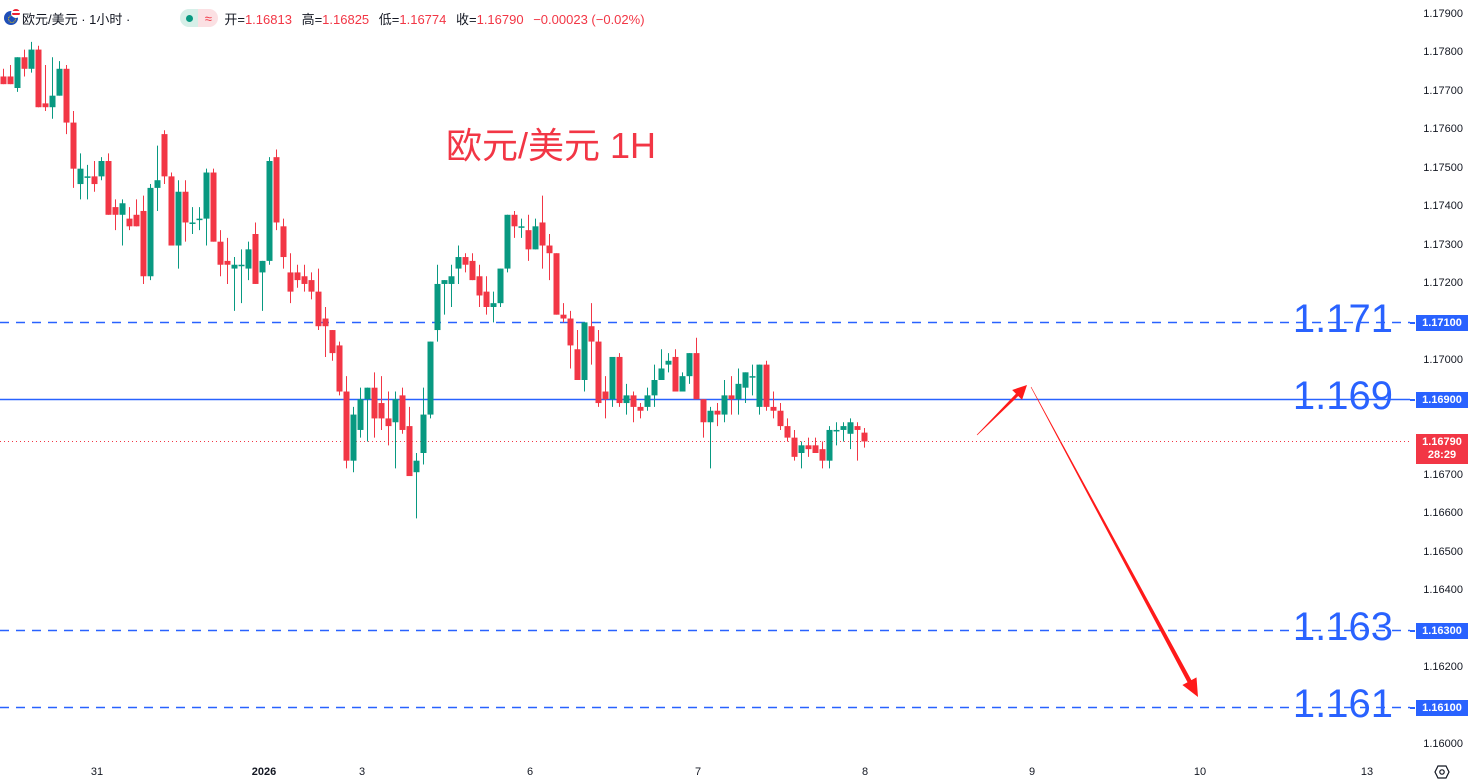 The image size is (1470, 783). I want to click on change-value: −0.00023 (−0.02%), so click(589, 19).